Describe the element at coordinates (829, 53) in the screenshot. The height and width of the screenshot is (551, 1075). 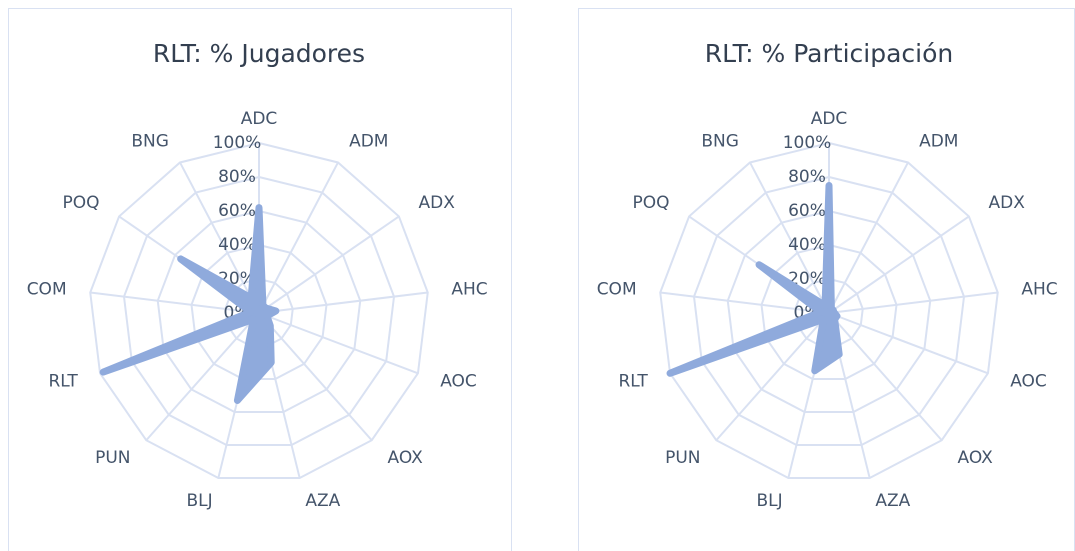
I see `chart-title: RLT: % Participación` at that location.